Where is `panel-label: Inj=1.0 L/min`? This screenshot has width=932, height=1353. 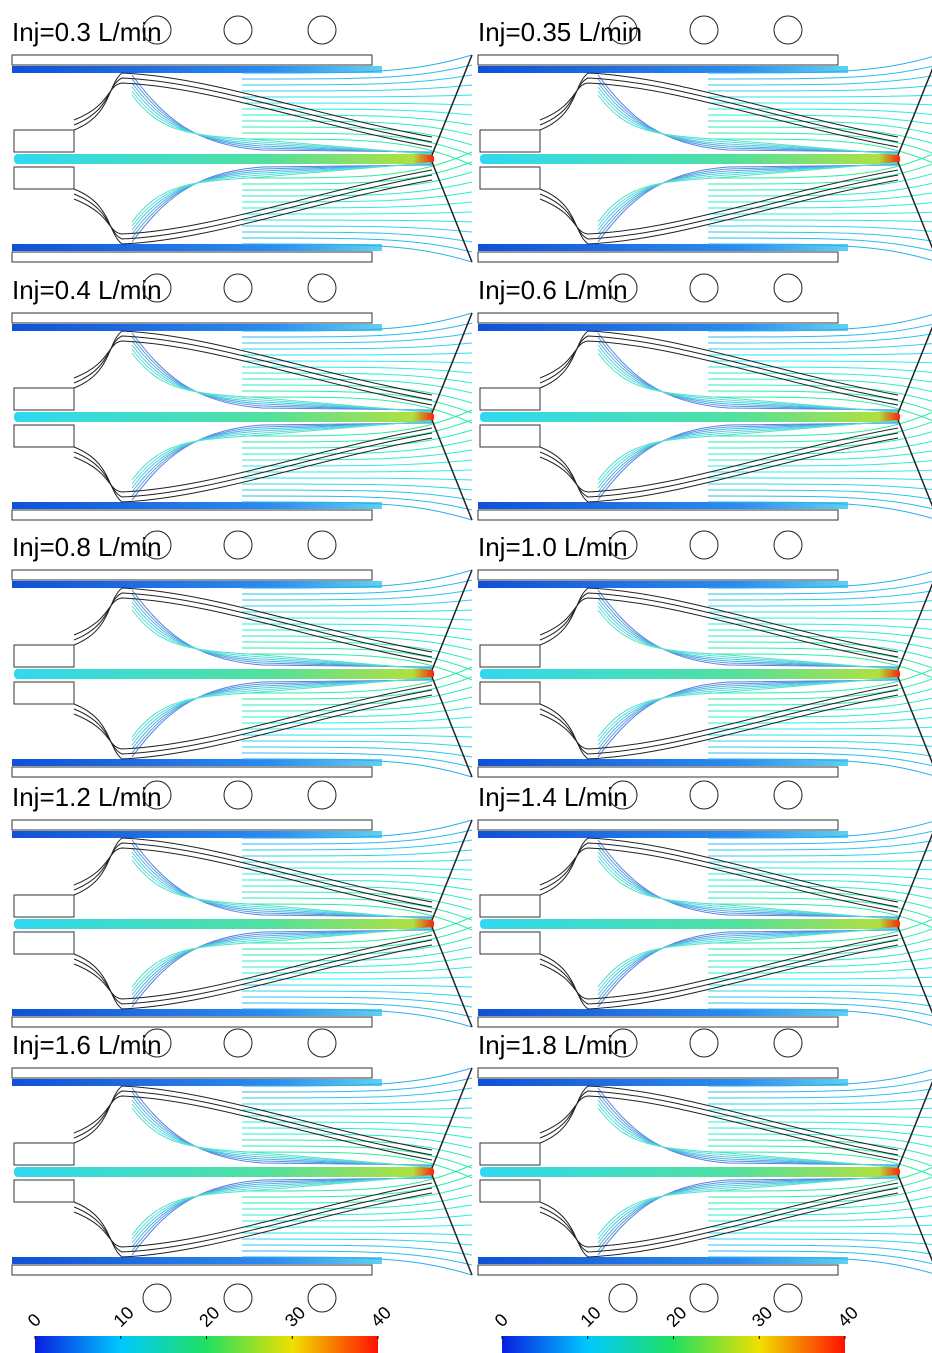 panel-label: Inj=1.0 L/min is located at coordinates (553, 547).